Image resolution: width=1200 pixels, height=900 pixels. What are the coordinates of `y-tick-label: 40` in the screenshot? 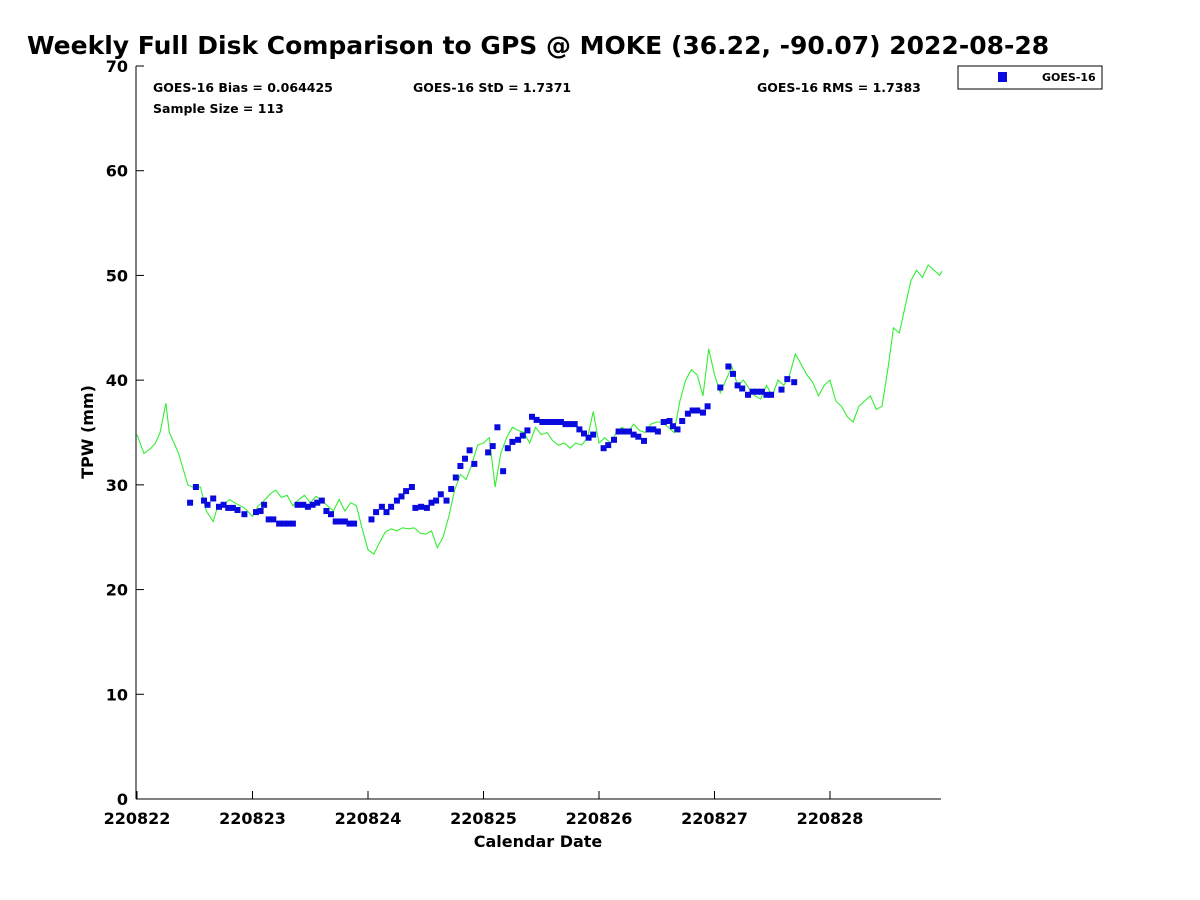 It's located at (117, 380).